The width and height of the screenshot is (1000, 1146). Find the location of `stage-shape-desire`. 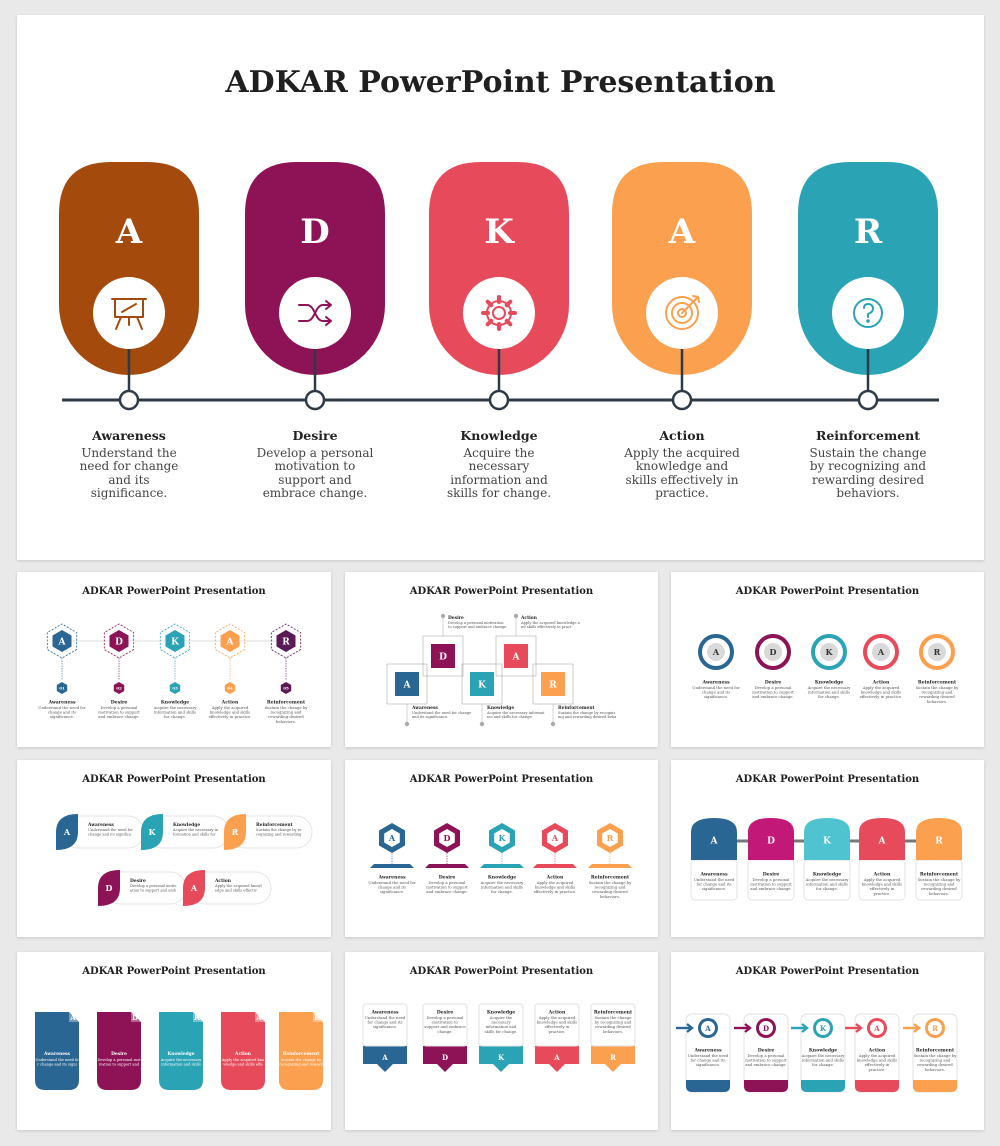

stage-shape-desire is located at coordinates (315, 268).